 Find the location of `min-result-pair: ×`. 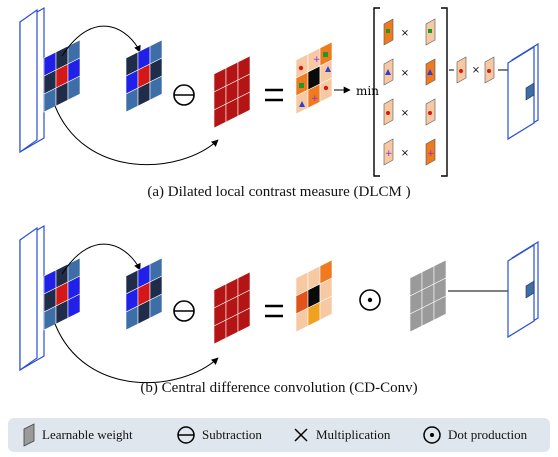

min-result-pair: × is located at coordinates (475, 70).